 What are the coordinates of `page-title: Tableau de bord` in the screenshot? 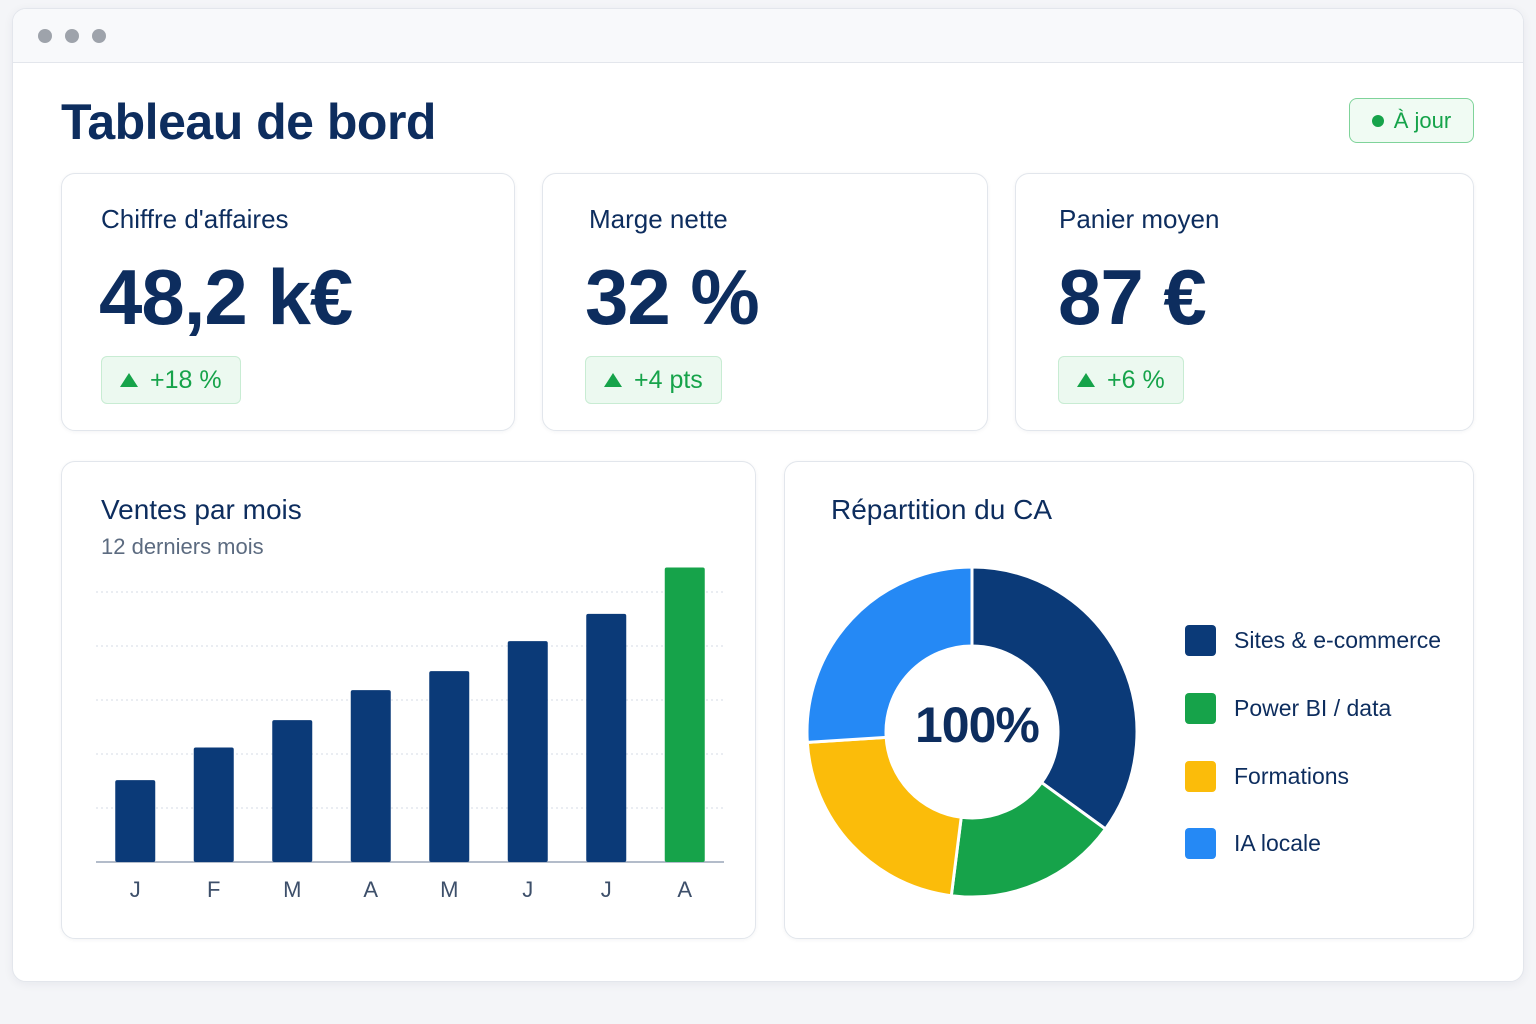 It's located at (248, 122).